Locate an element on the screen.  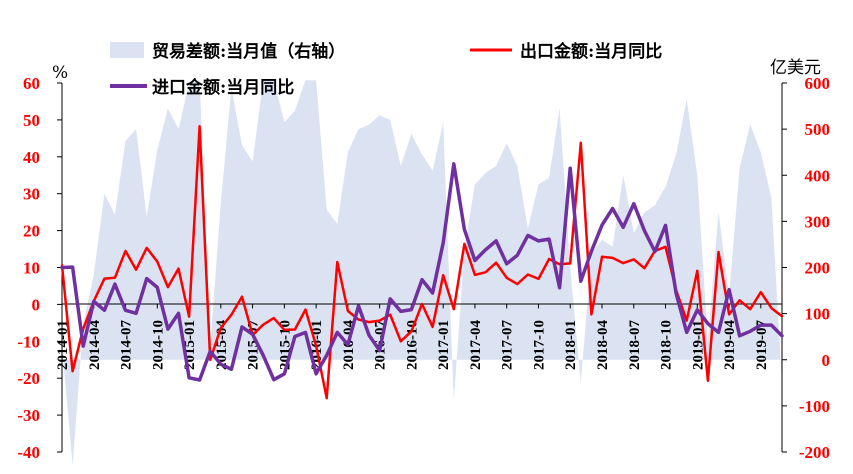
right-tick-label-200: 200 is located at coordinates (818, 268).